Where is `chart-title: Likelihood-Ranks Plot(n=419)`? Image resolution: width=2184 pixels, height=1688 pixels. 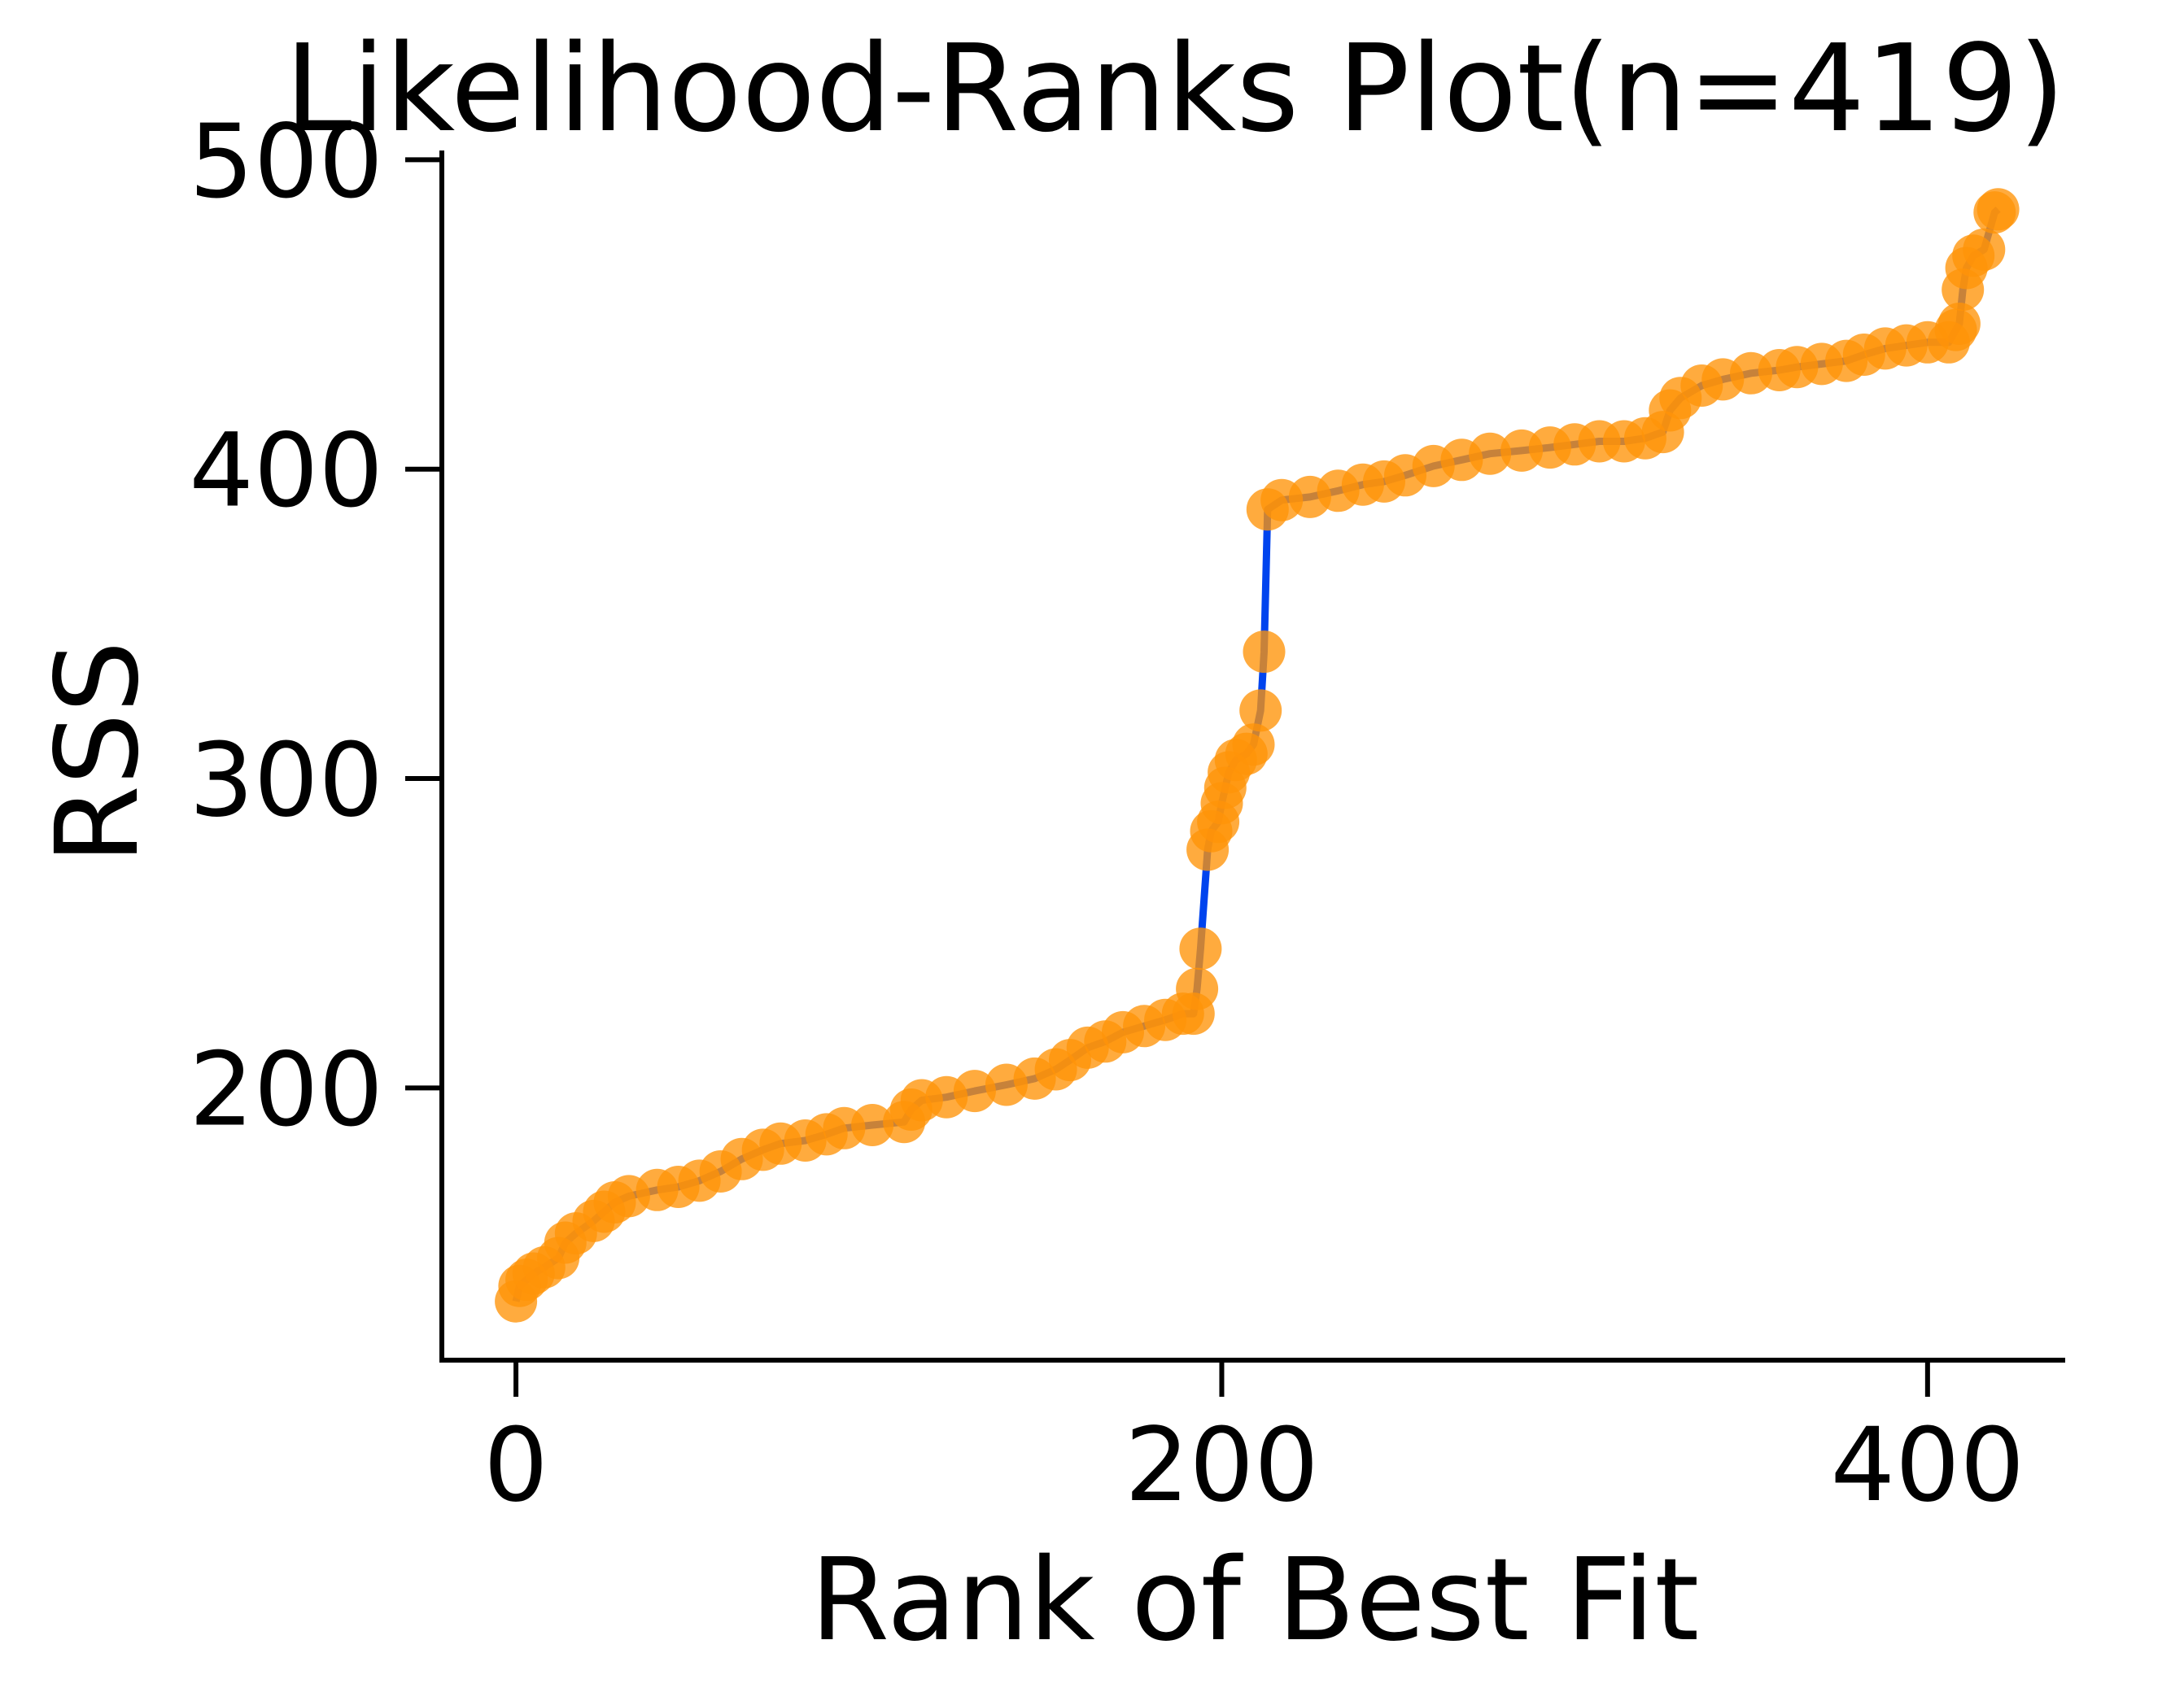 chart-title: Likelihood-Ranks Plot(n=419) is located at coordinates (1175, 89).